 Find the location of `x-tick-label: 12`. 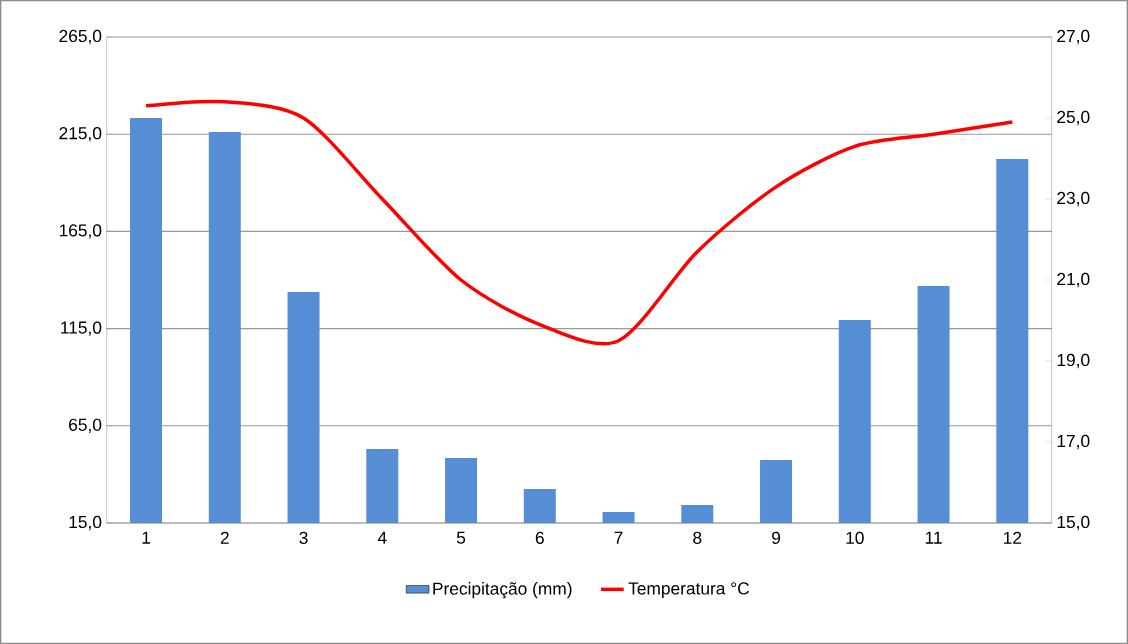

x-tick-label: 12 is located at coordinates (1012, 537).